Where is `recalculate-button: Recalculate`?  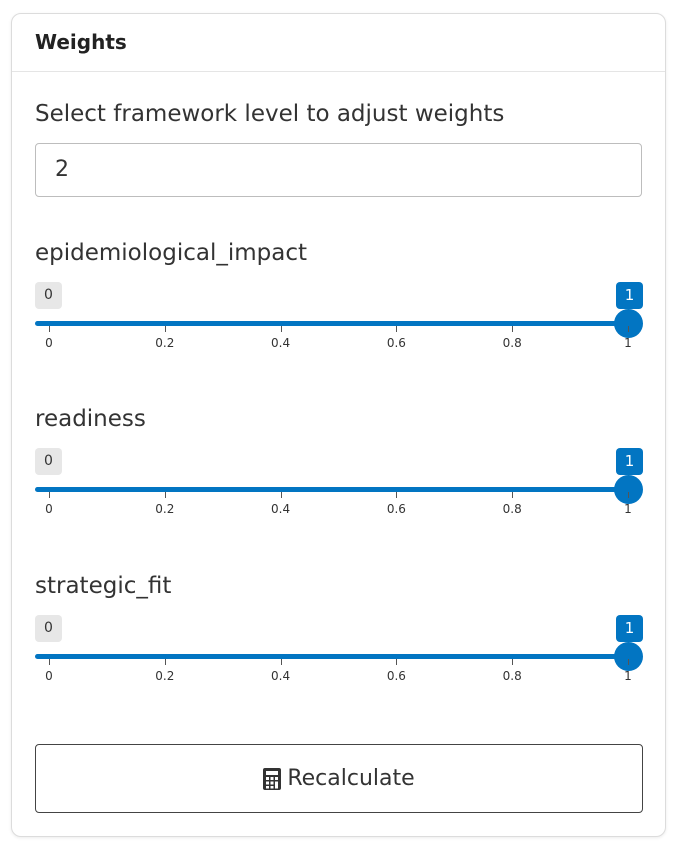
recalculate-button: Recalculate is located at coordinates (339, 778).